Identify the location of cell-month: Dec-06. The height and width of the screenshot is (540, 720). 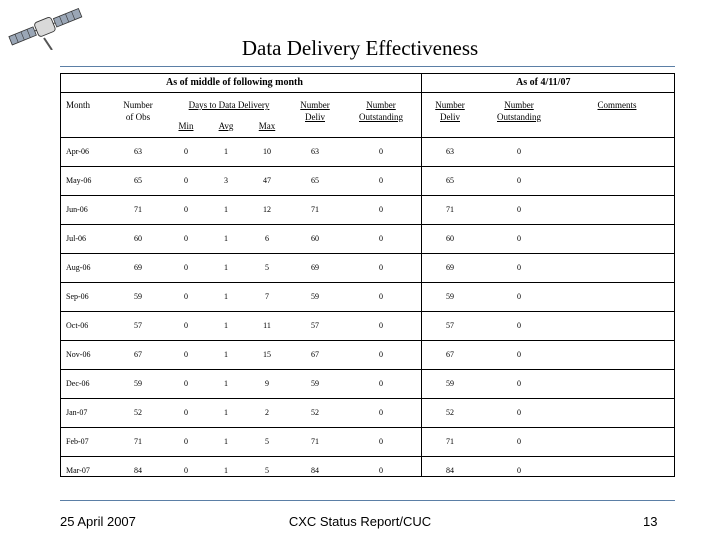
(78, 383).